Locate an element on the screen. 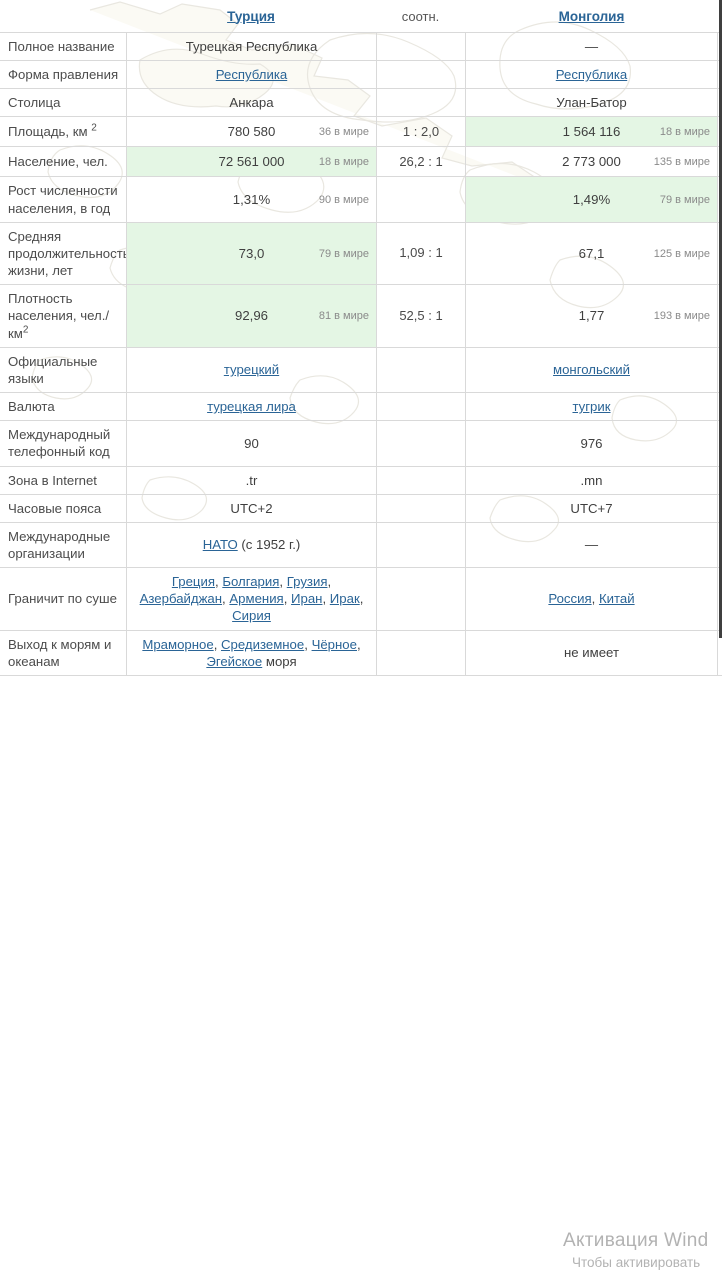 The height and width of the screenshot is (1276, 722). cell-value: 2 773 000 is located at coordinates (591, 161).